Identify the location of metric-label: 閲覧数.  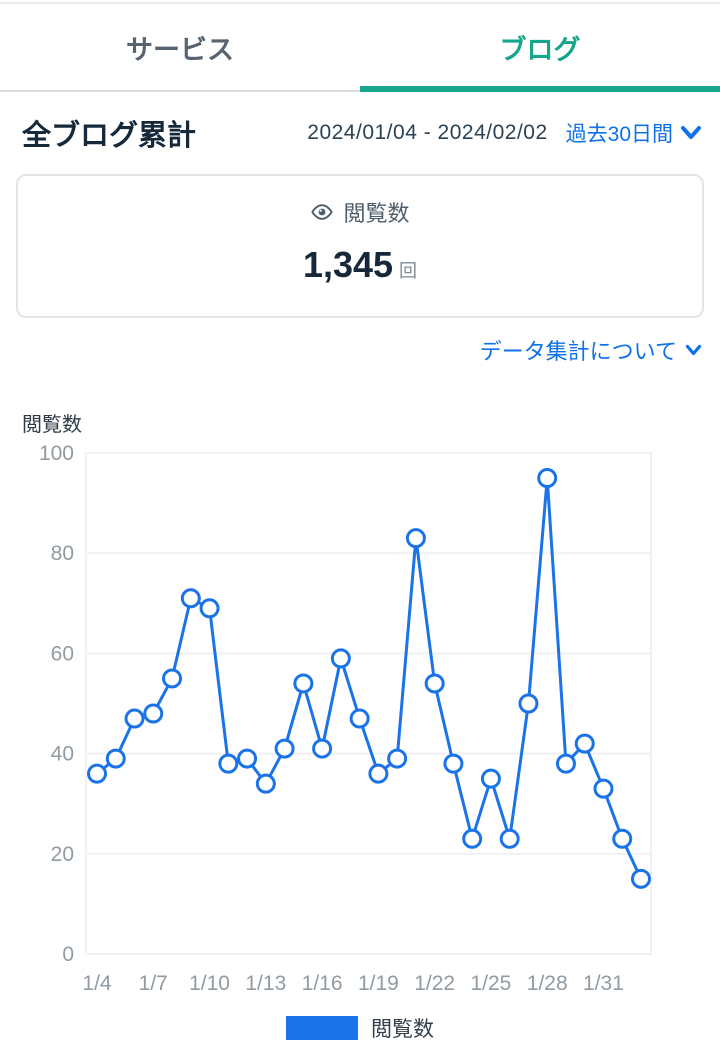
(376, 213).